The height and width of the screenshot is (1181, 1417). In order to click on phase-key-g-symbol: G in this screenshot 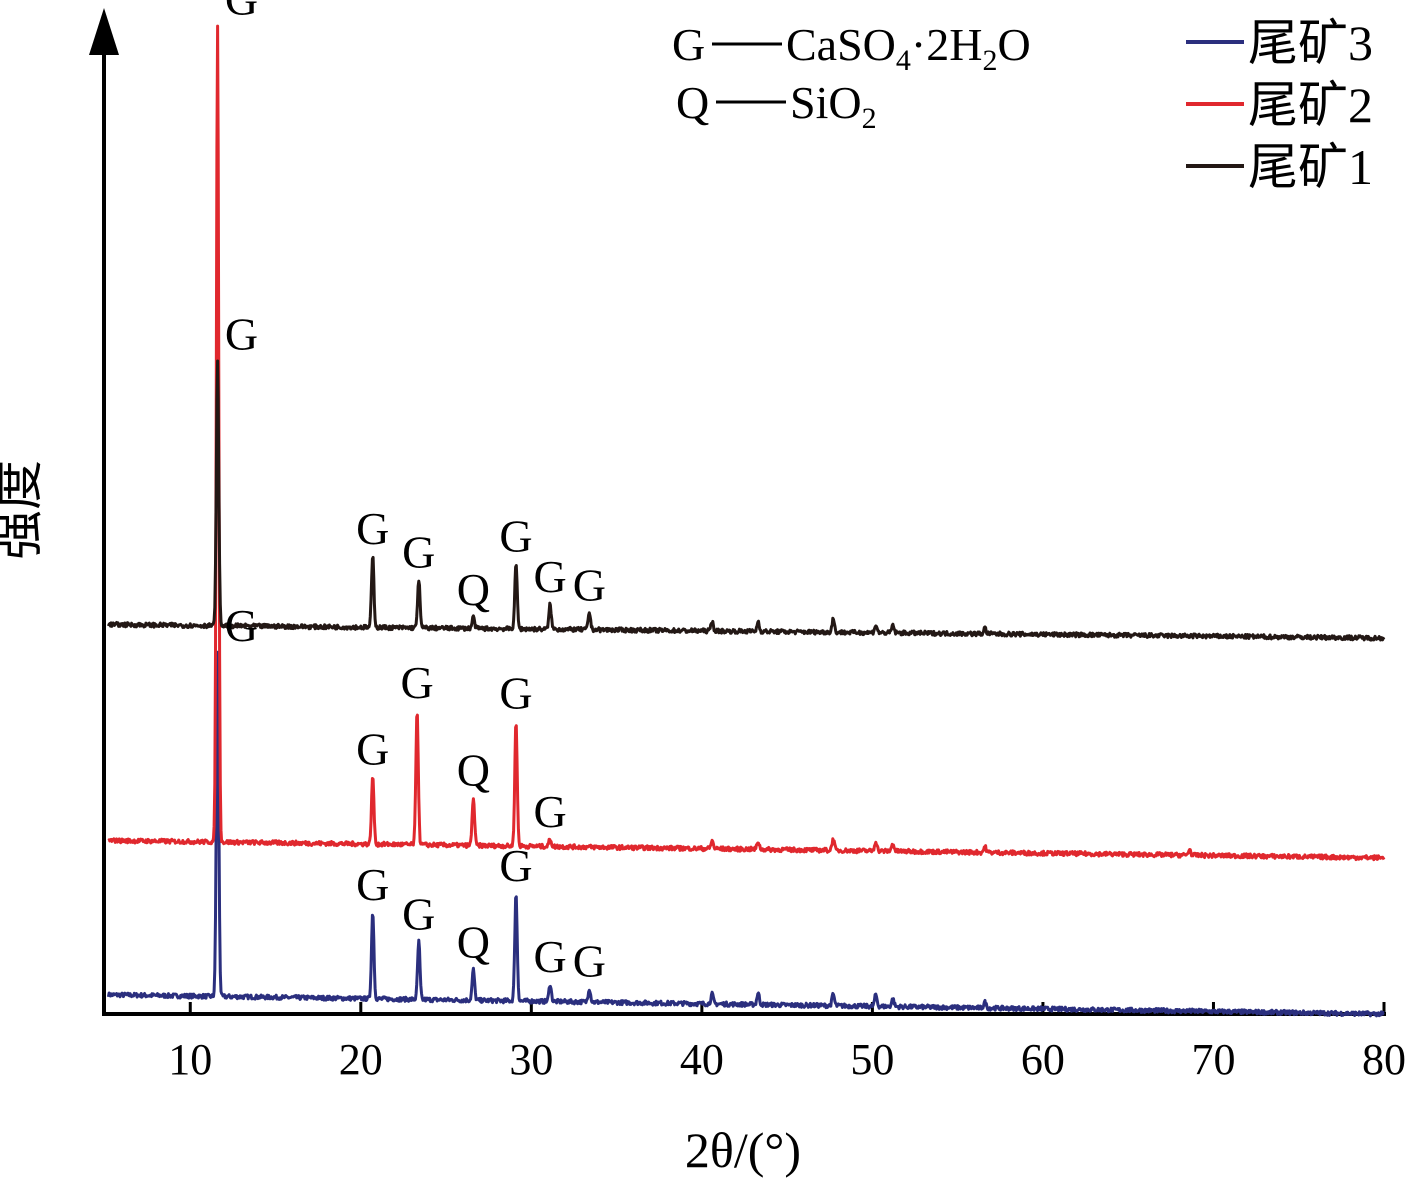, I will do `click(688, 44)`.